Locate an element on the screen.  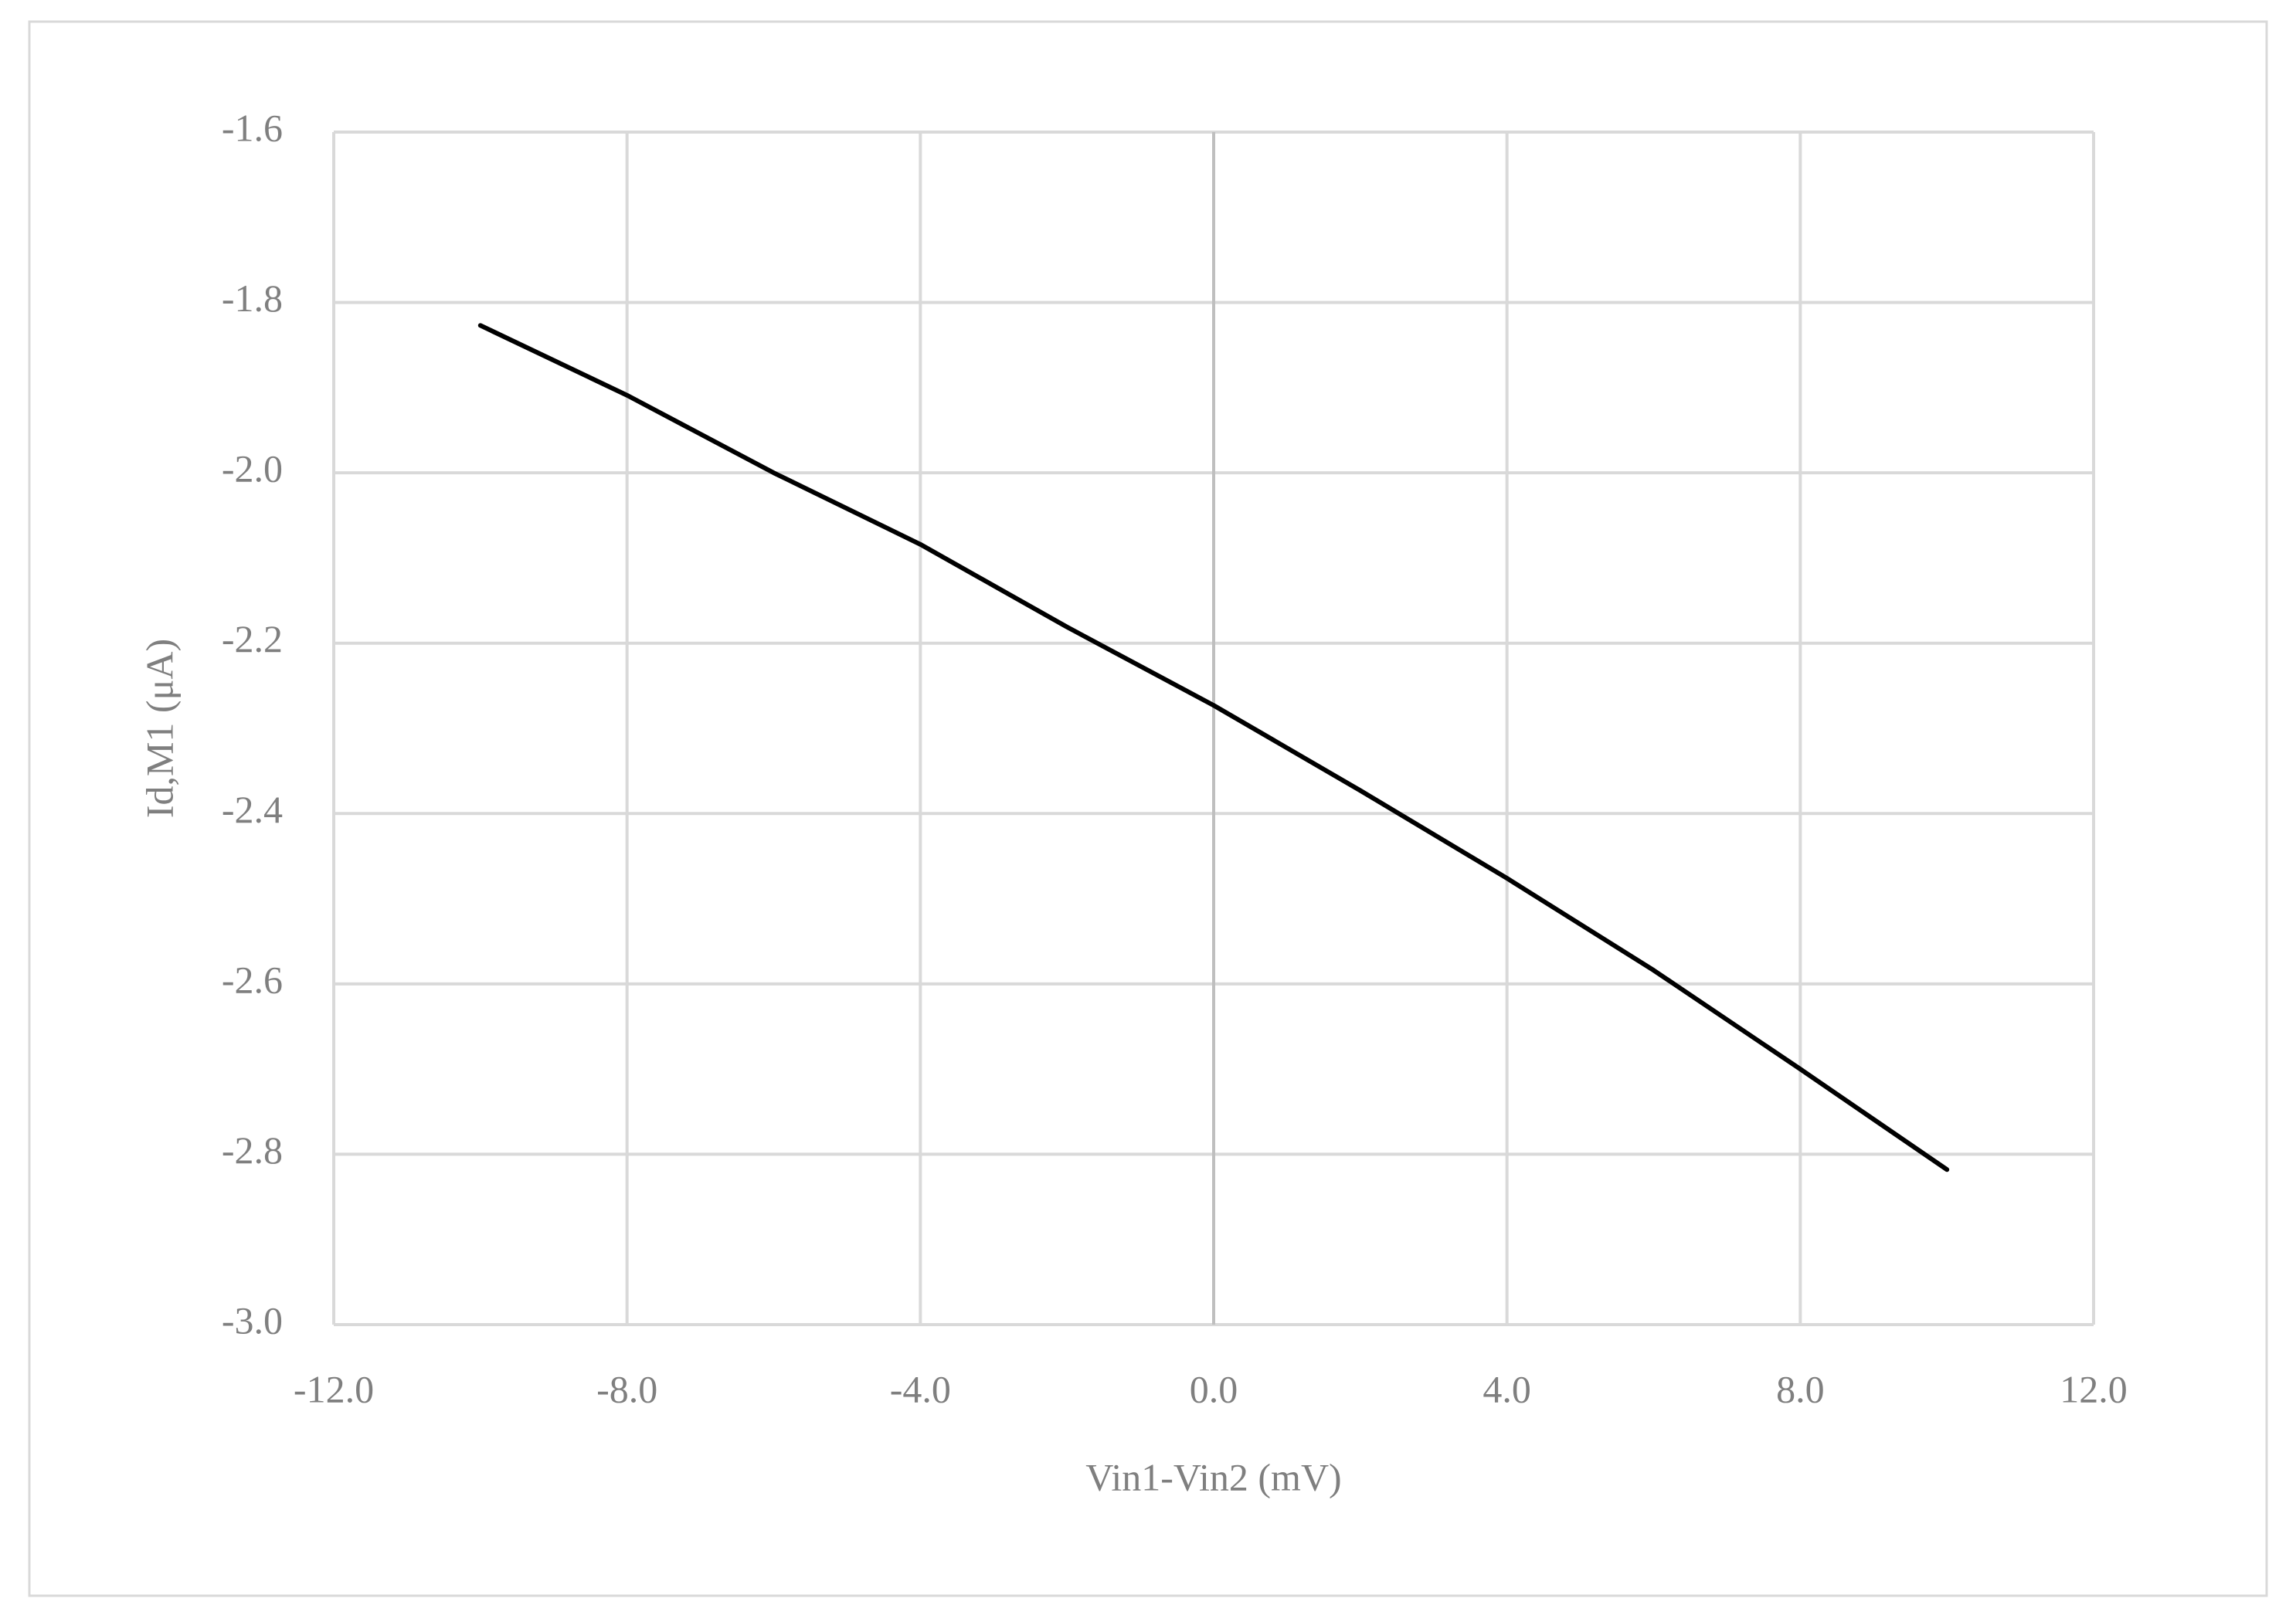
y-tick-label: -2.4 is located at coordinates (252, 809).